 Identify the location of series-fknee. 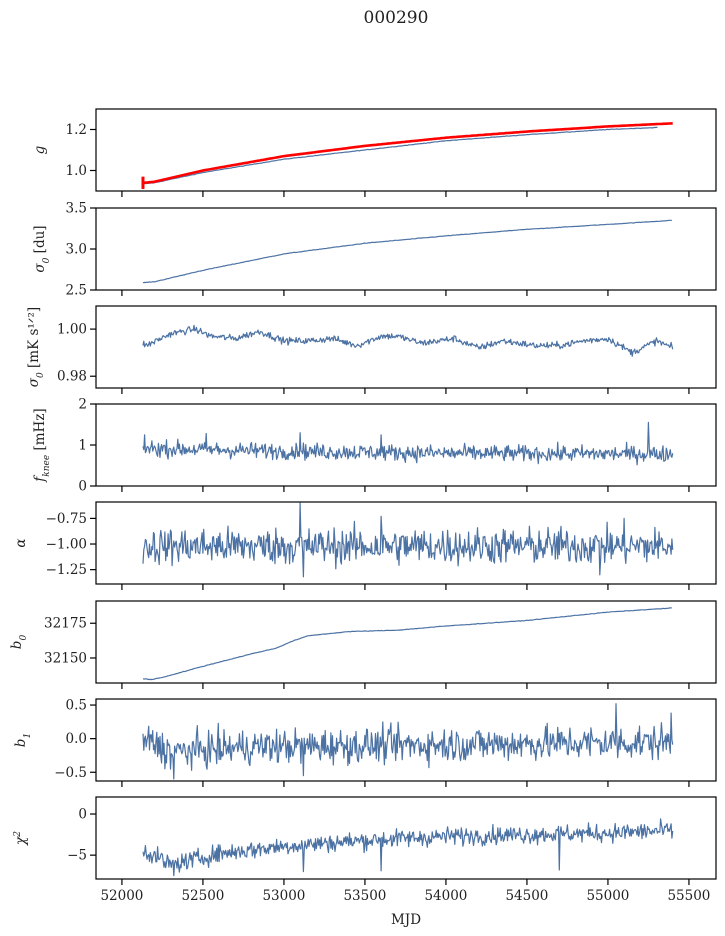
(408, 443).